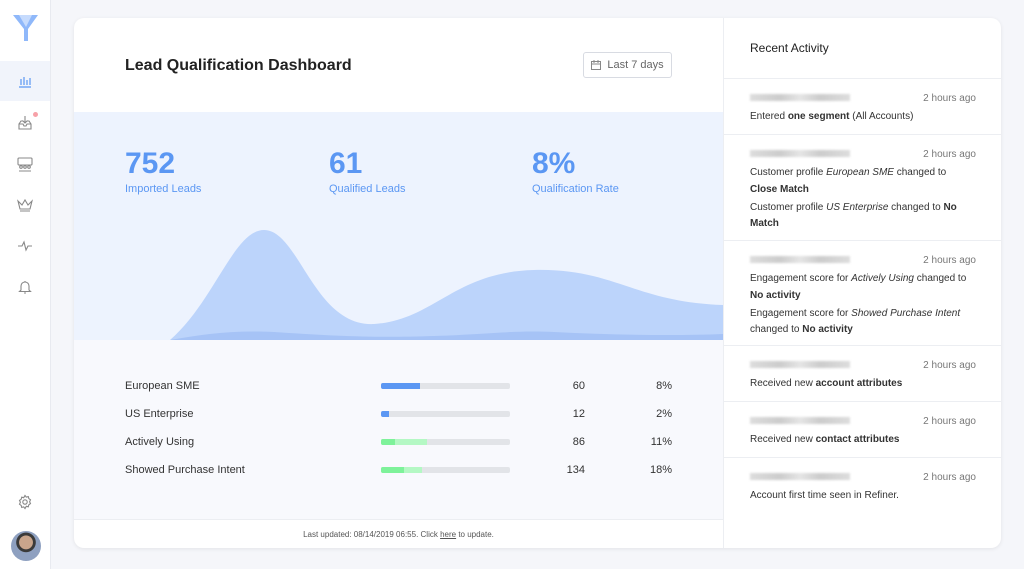 This screenshot has width=1024, height=569. I want to click on nav-imports, so click(25, 123).